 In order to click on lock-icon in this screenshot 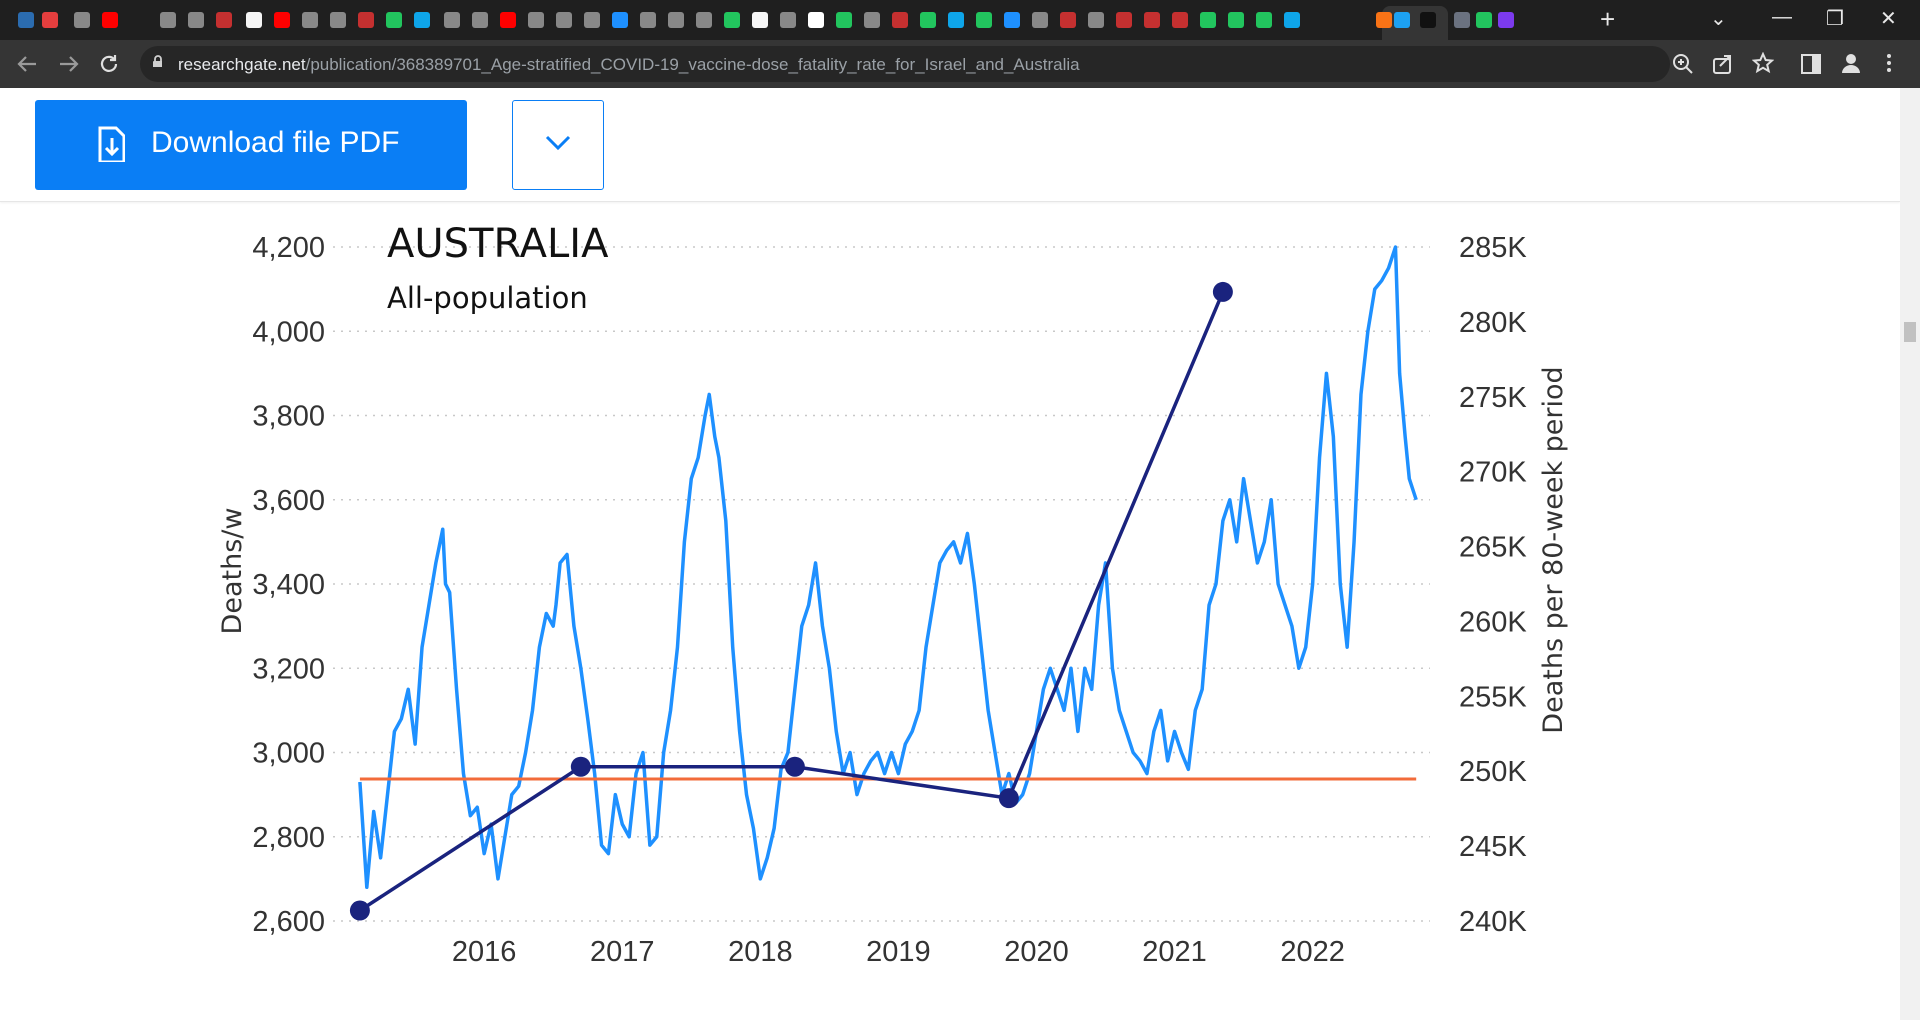, I will do `click(157, 61)`.